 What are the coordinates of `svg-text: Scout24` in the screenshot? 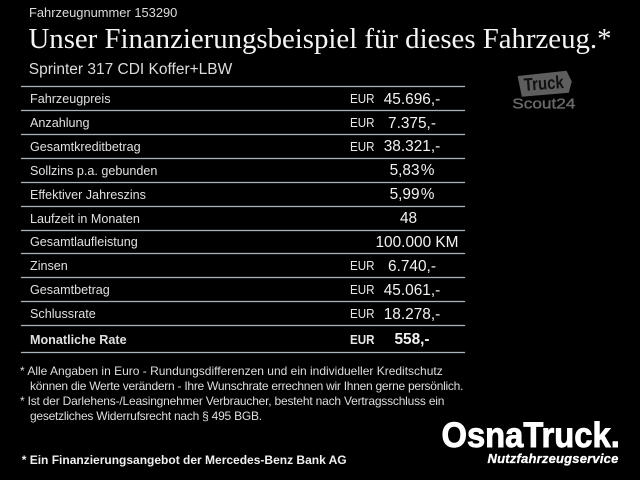 It's located at (543, 105).